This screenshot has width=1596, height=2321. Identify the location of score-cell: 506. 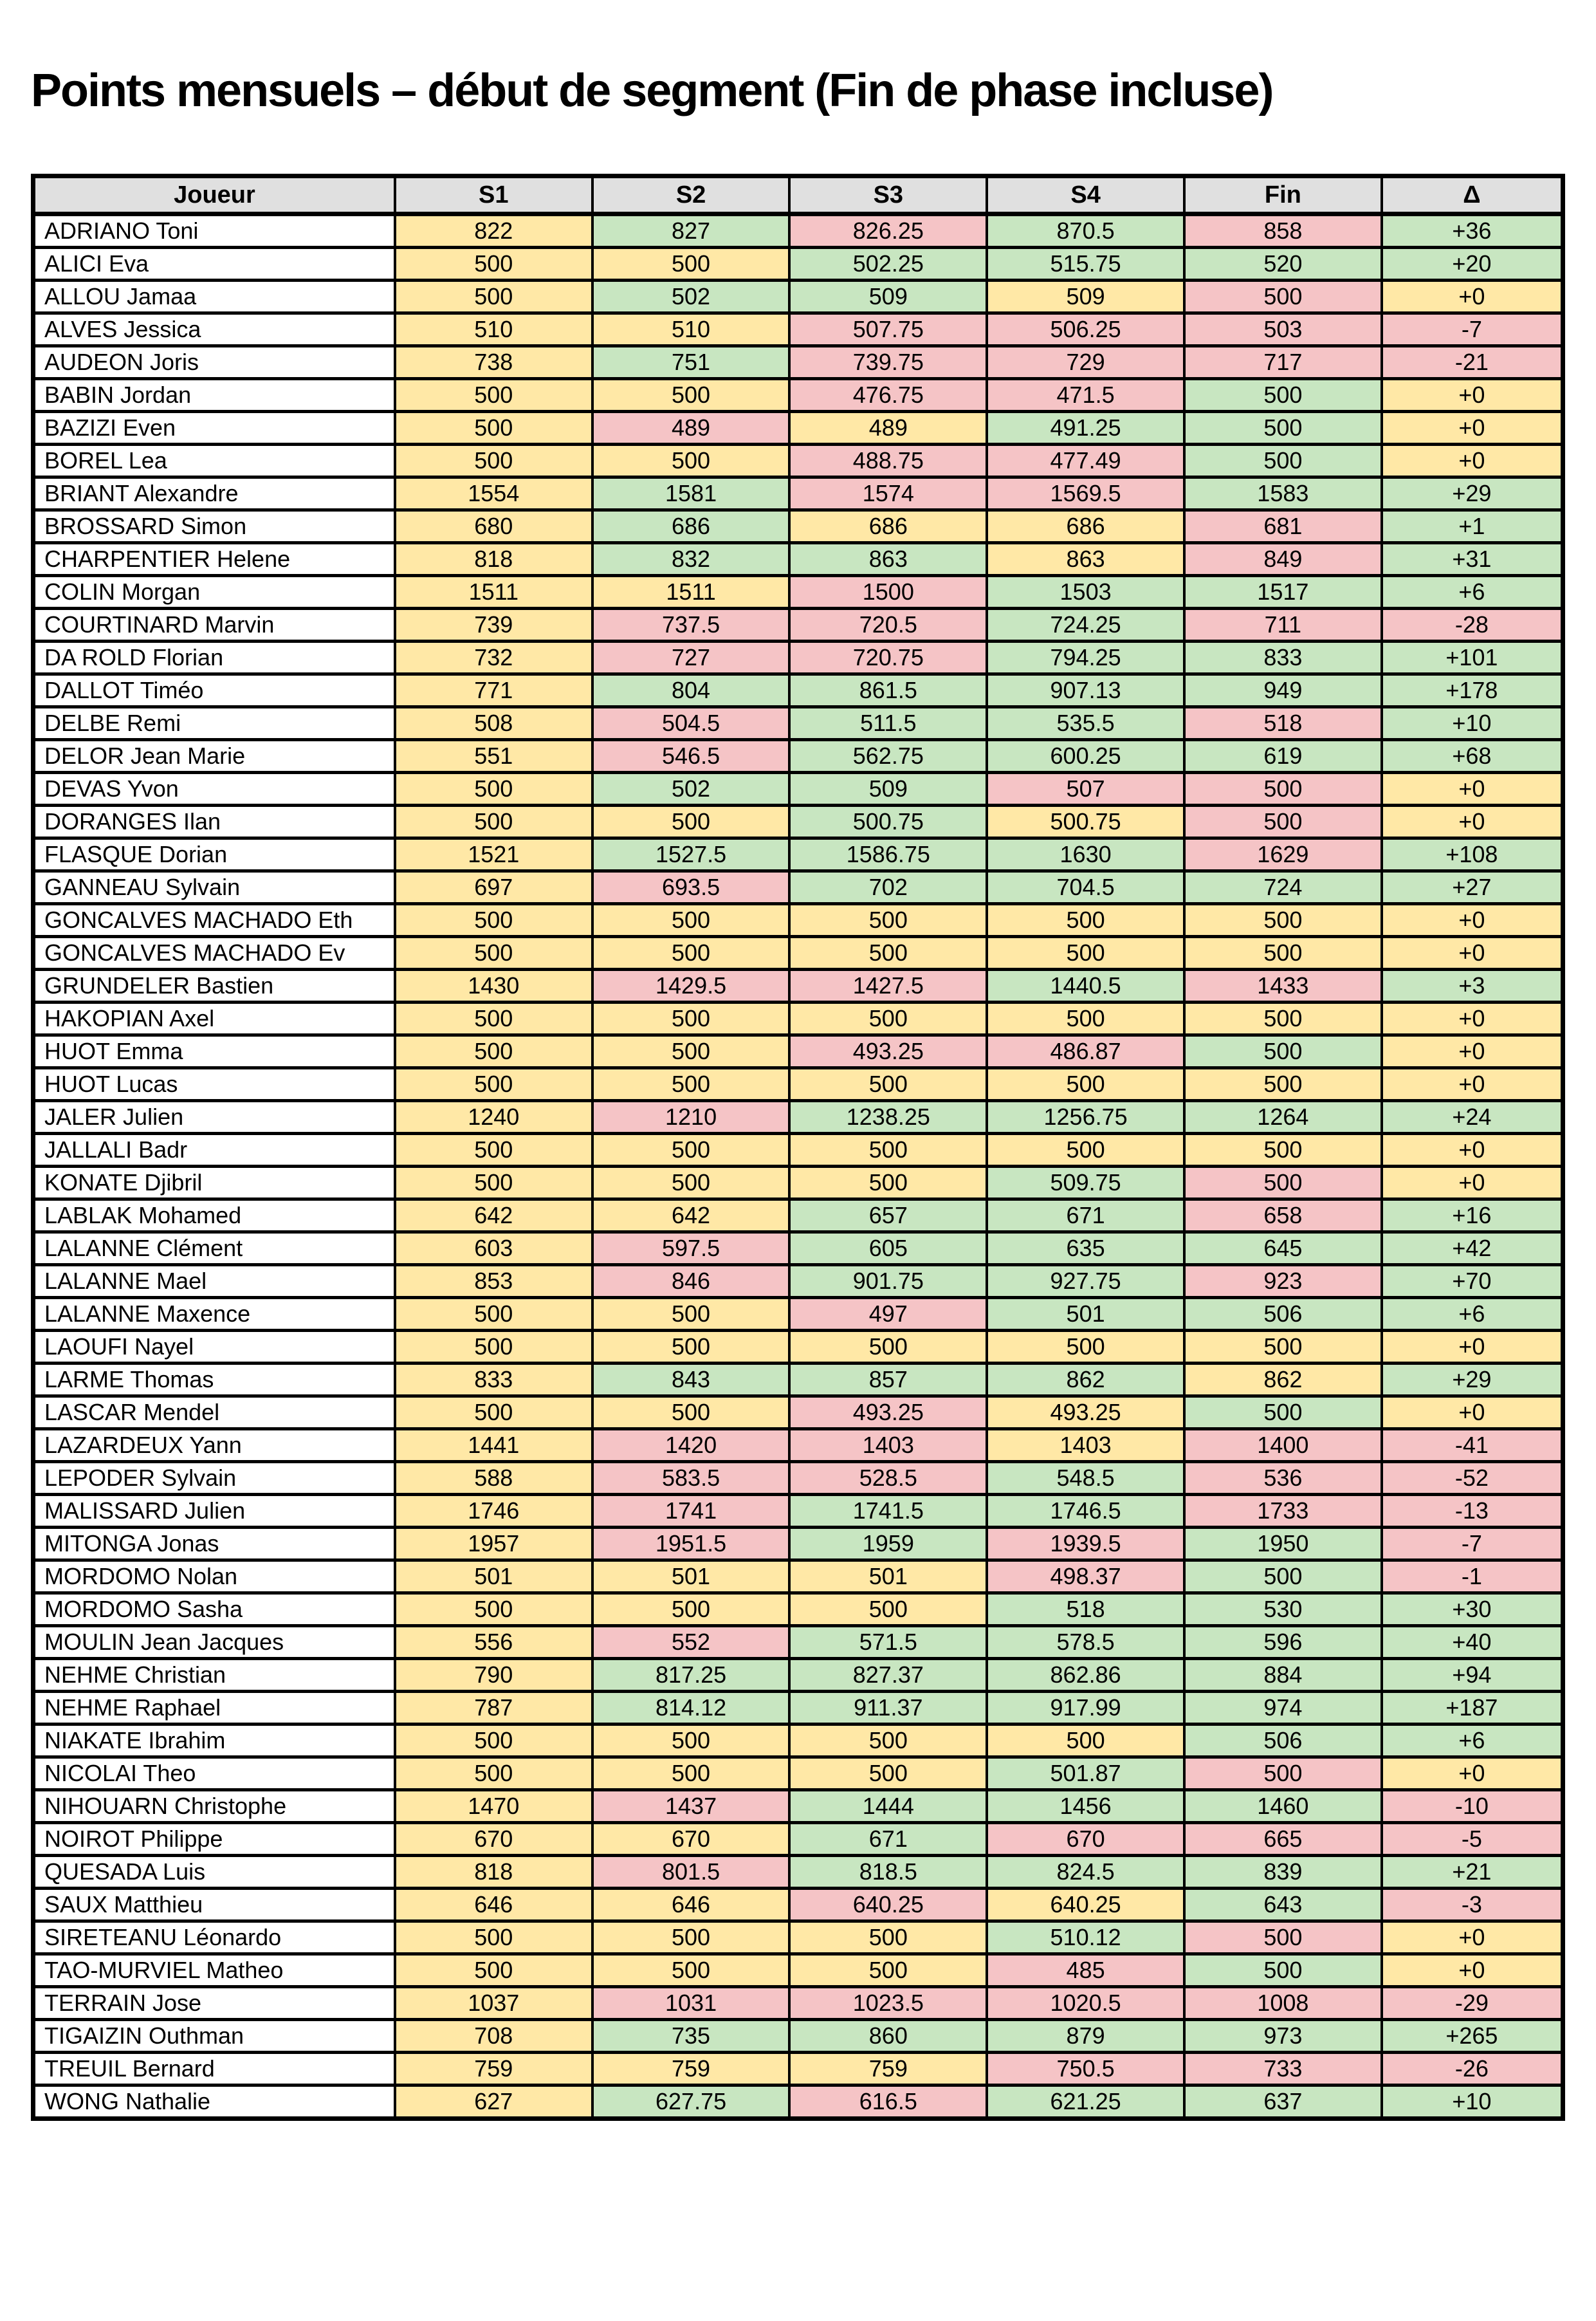
(1282, 1314).